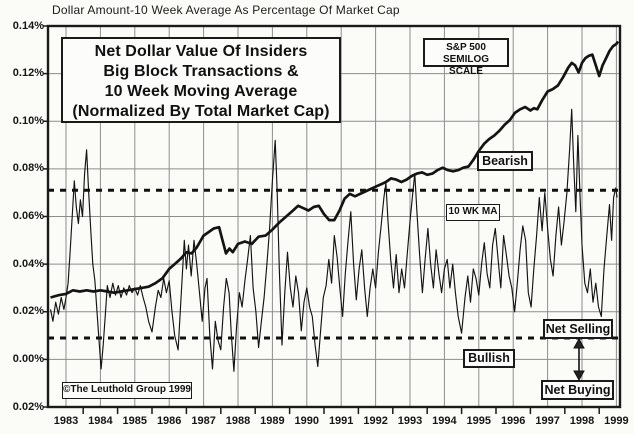 This screenshot has width=634, height=434. Describe the element at coordinates (341, 421) in the screenshot. I see `x-tick-label: 1991` at that location.